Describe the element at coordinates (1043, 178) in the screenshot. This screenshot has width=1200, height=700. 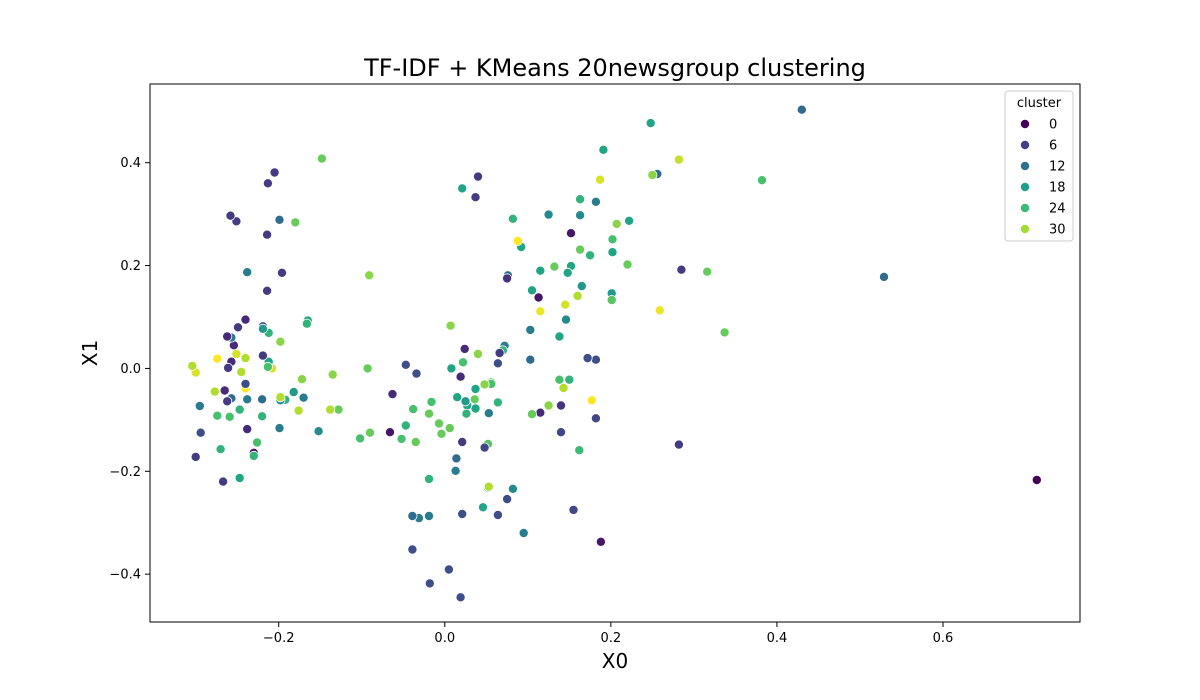
I see `legend-entries: 0 6 12 18 24 30` at that location.